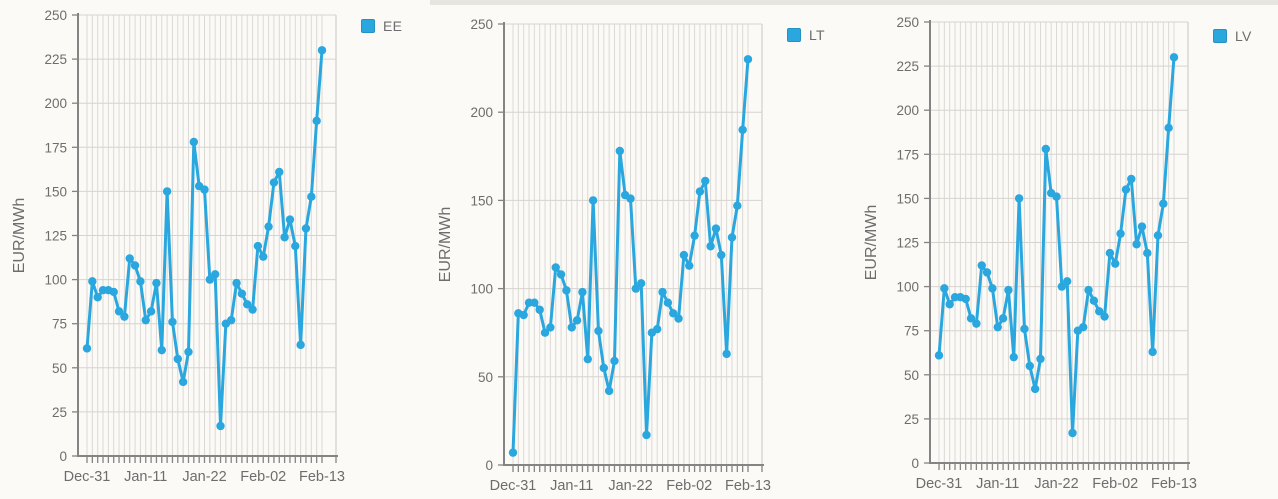  I want to click on legend-lv: LV, so click(1232, 36).